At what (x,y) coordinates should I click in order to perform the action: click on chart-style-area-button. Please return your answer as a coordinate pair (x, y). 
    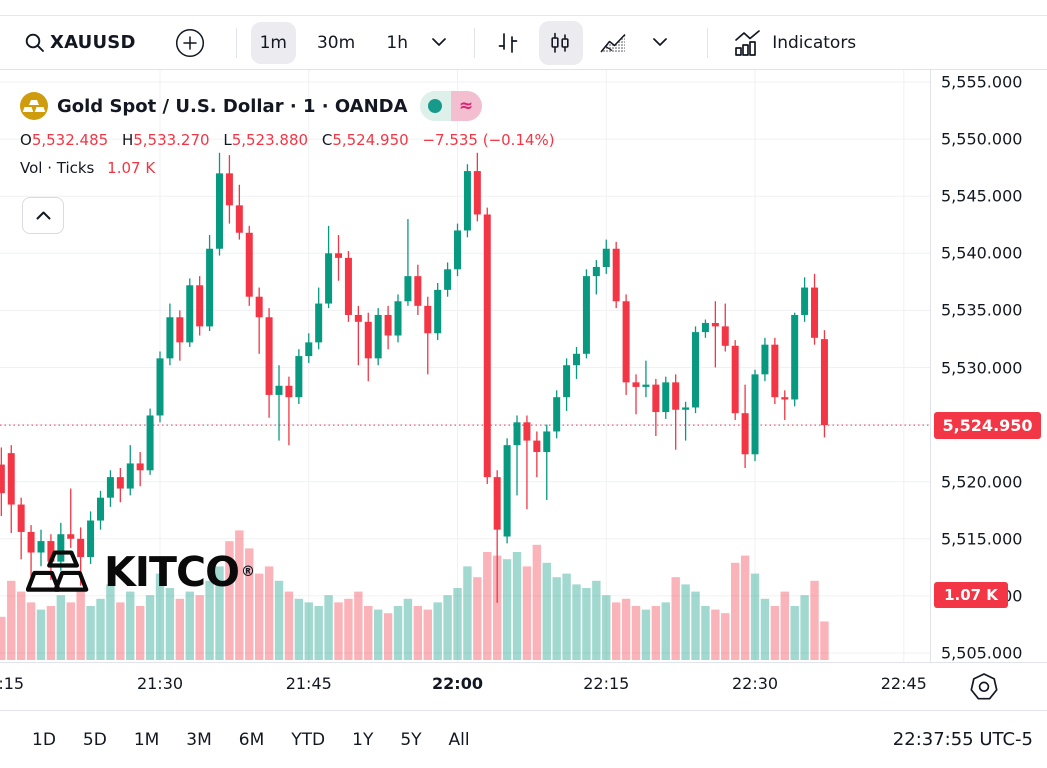
    Looking at the image, I should click on (613, 43).